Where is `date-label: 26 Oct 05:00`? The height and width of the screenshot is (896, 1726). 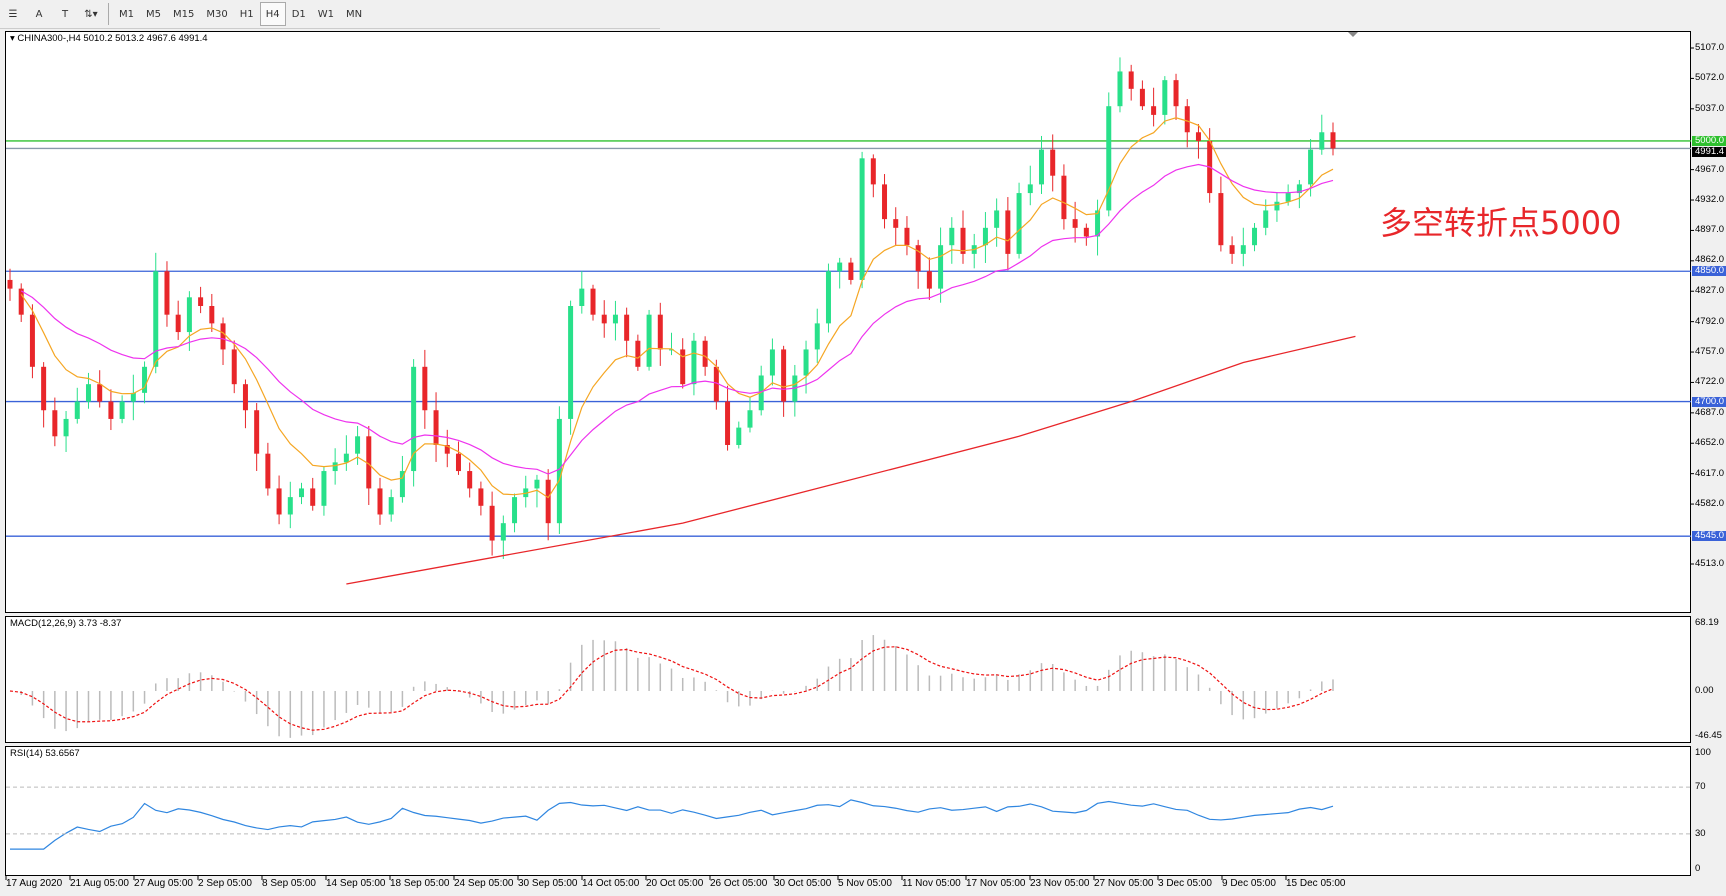 date-label: 26 Oct 05:00 is located at coordinates (739, 883).